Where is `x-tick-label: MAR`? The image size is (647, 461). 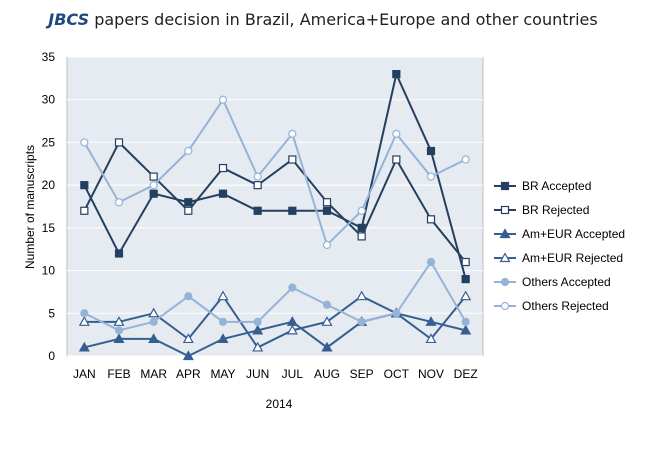 x-tick-label: MAR is located at coordinates (153, 374).